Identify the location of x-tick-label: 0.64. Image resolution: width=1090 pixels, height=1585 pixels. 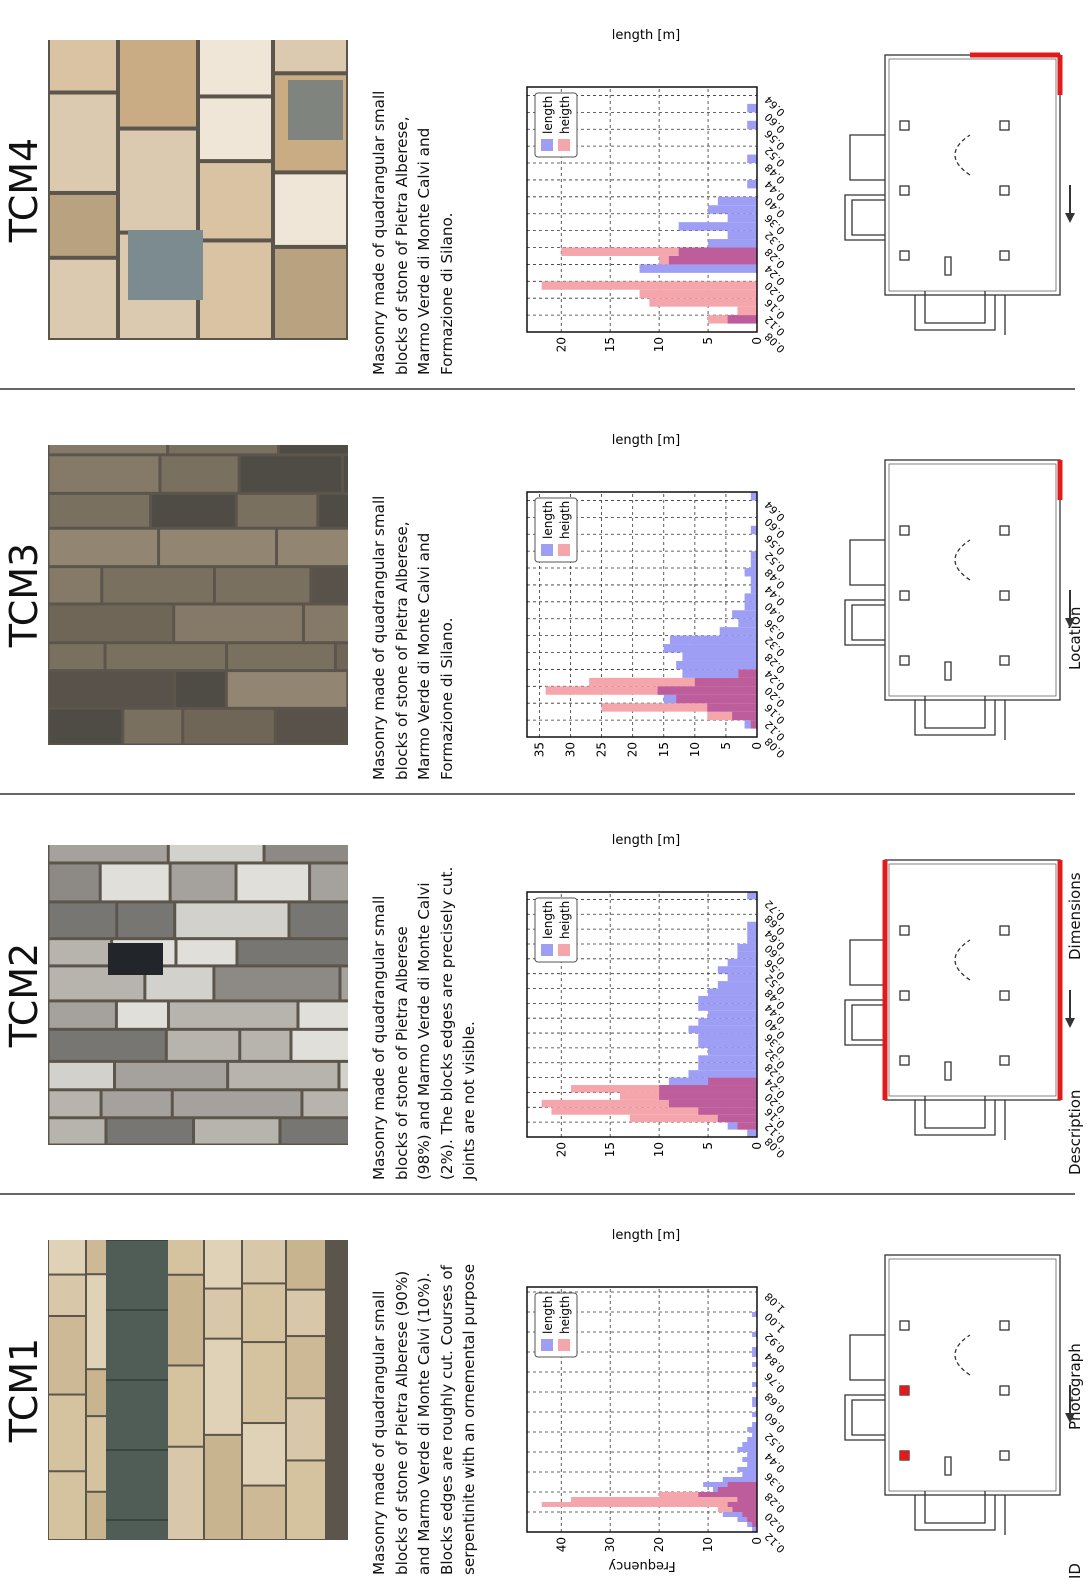
(774, 510).